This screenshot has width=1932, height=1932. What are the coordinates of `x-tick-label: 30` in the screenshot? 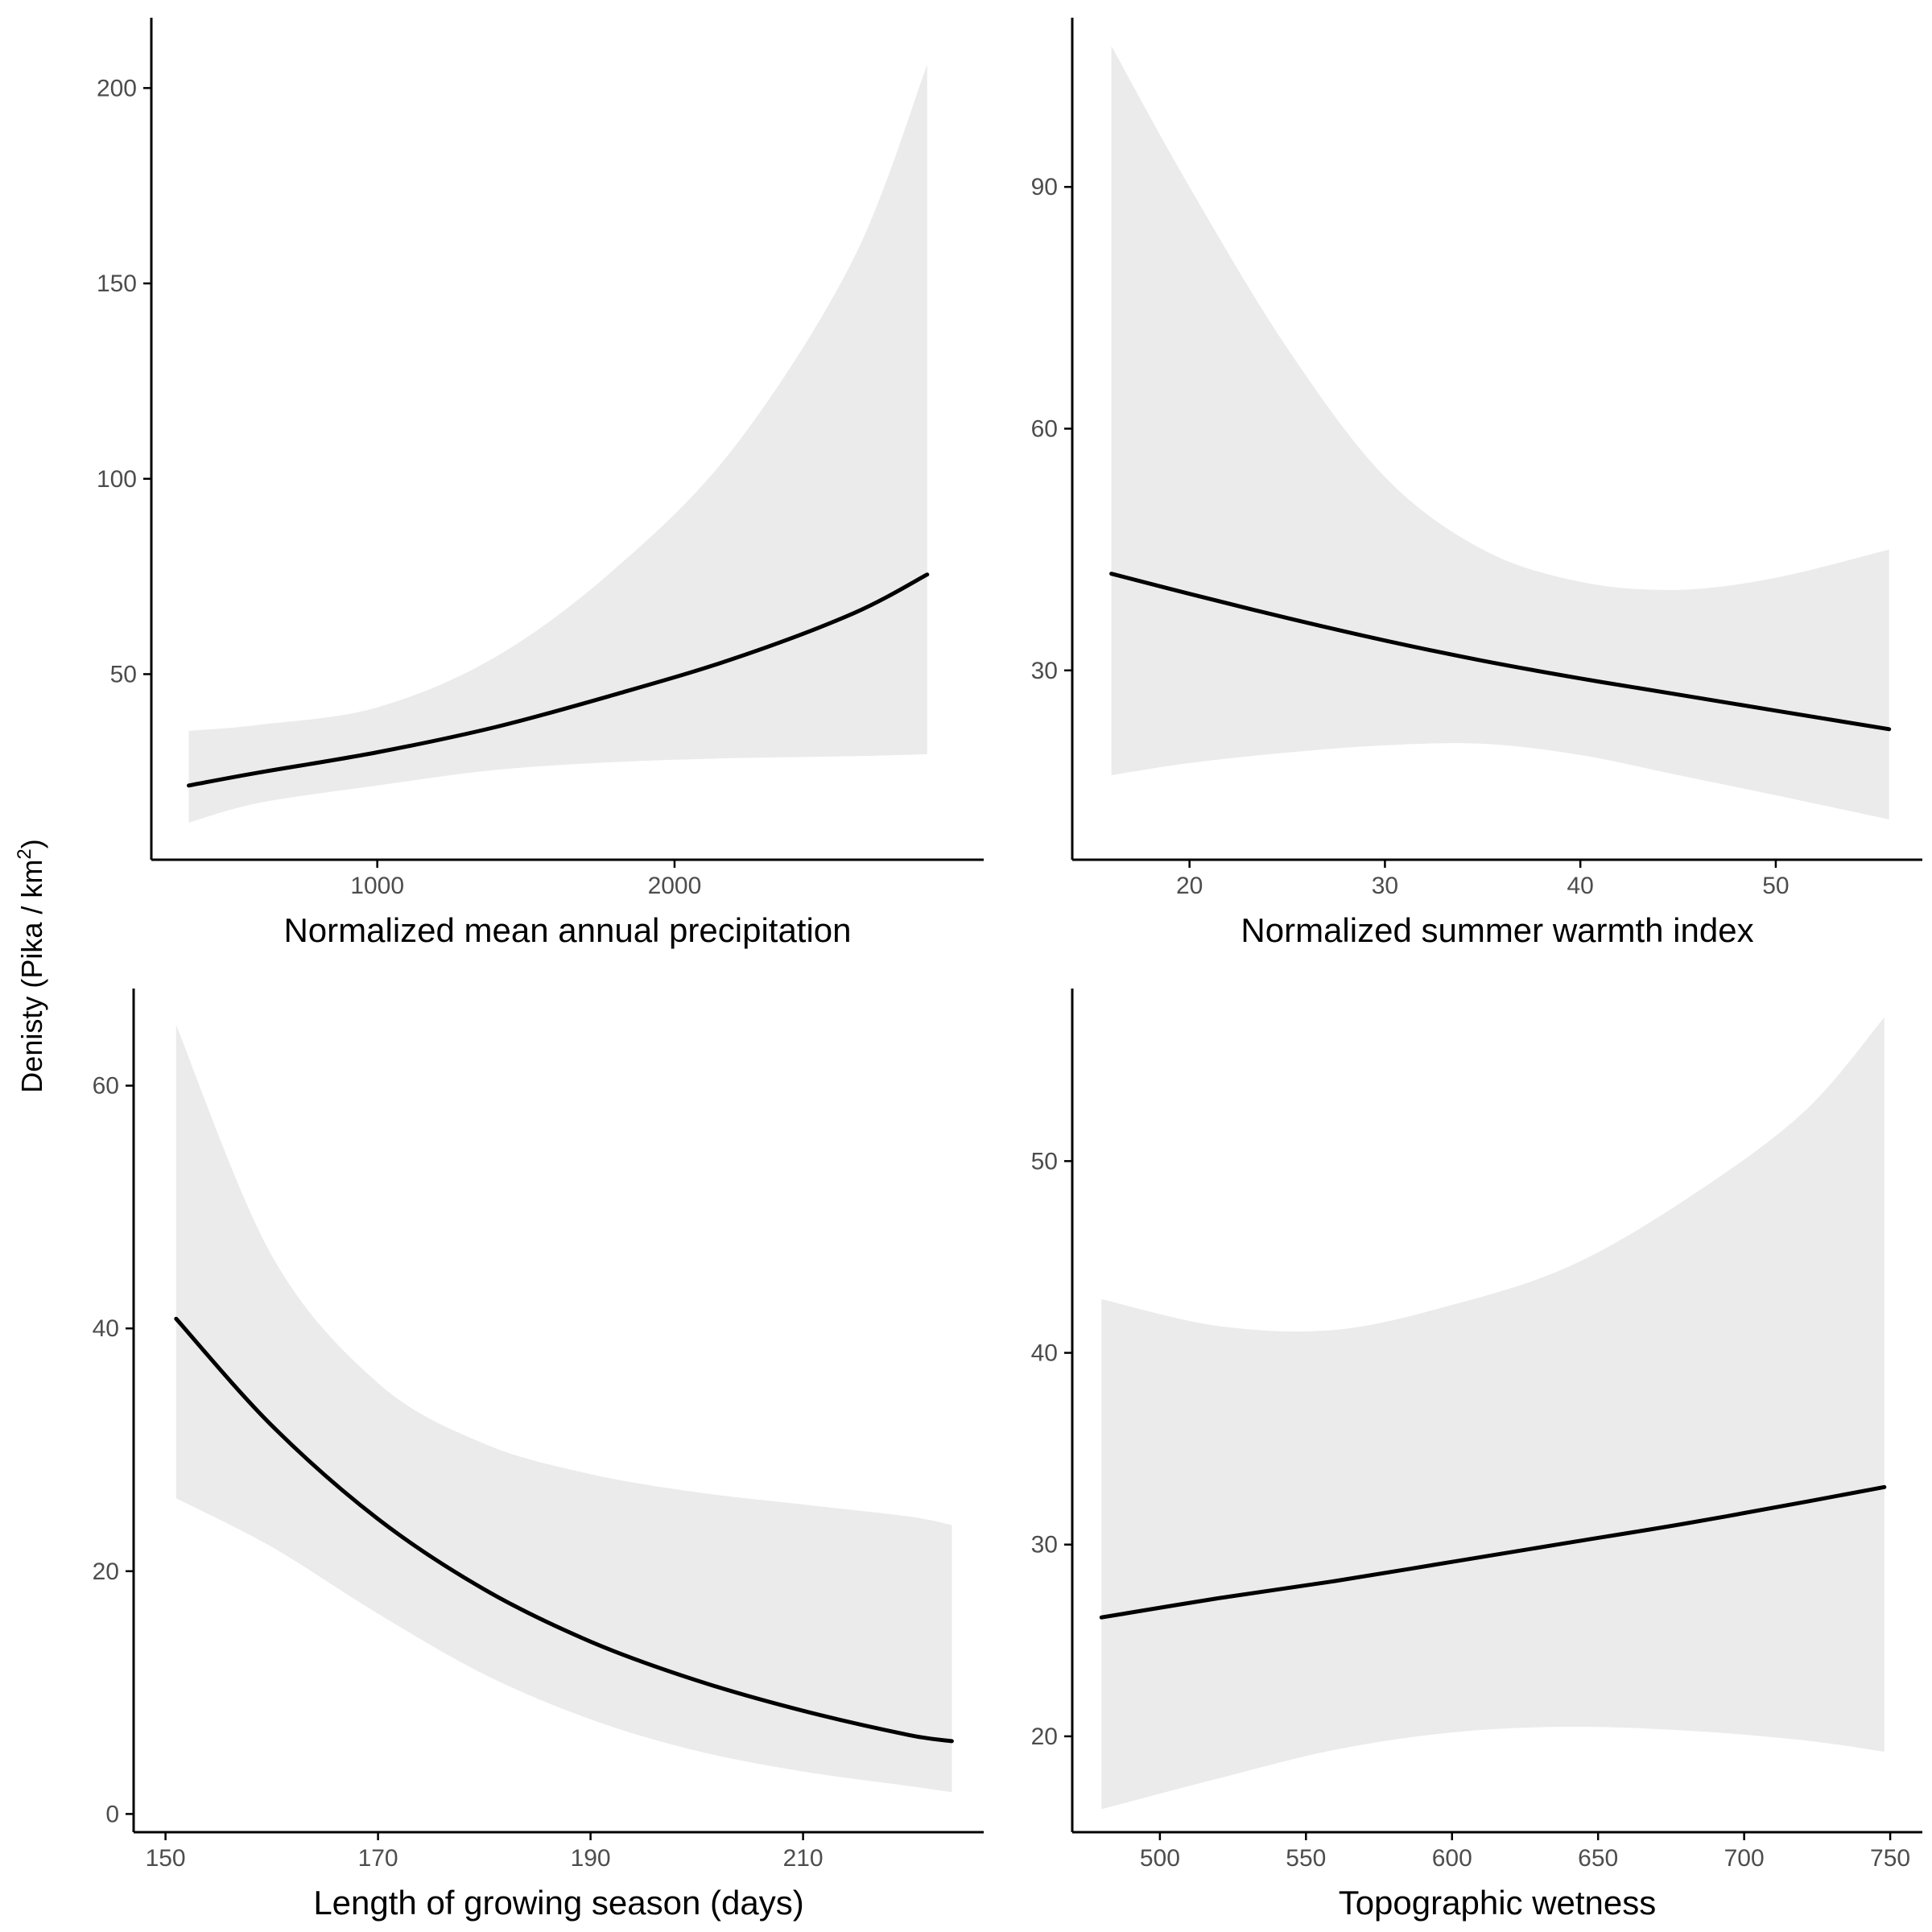 It's located at (1385, 886).